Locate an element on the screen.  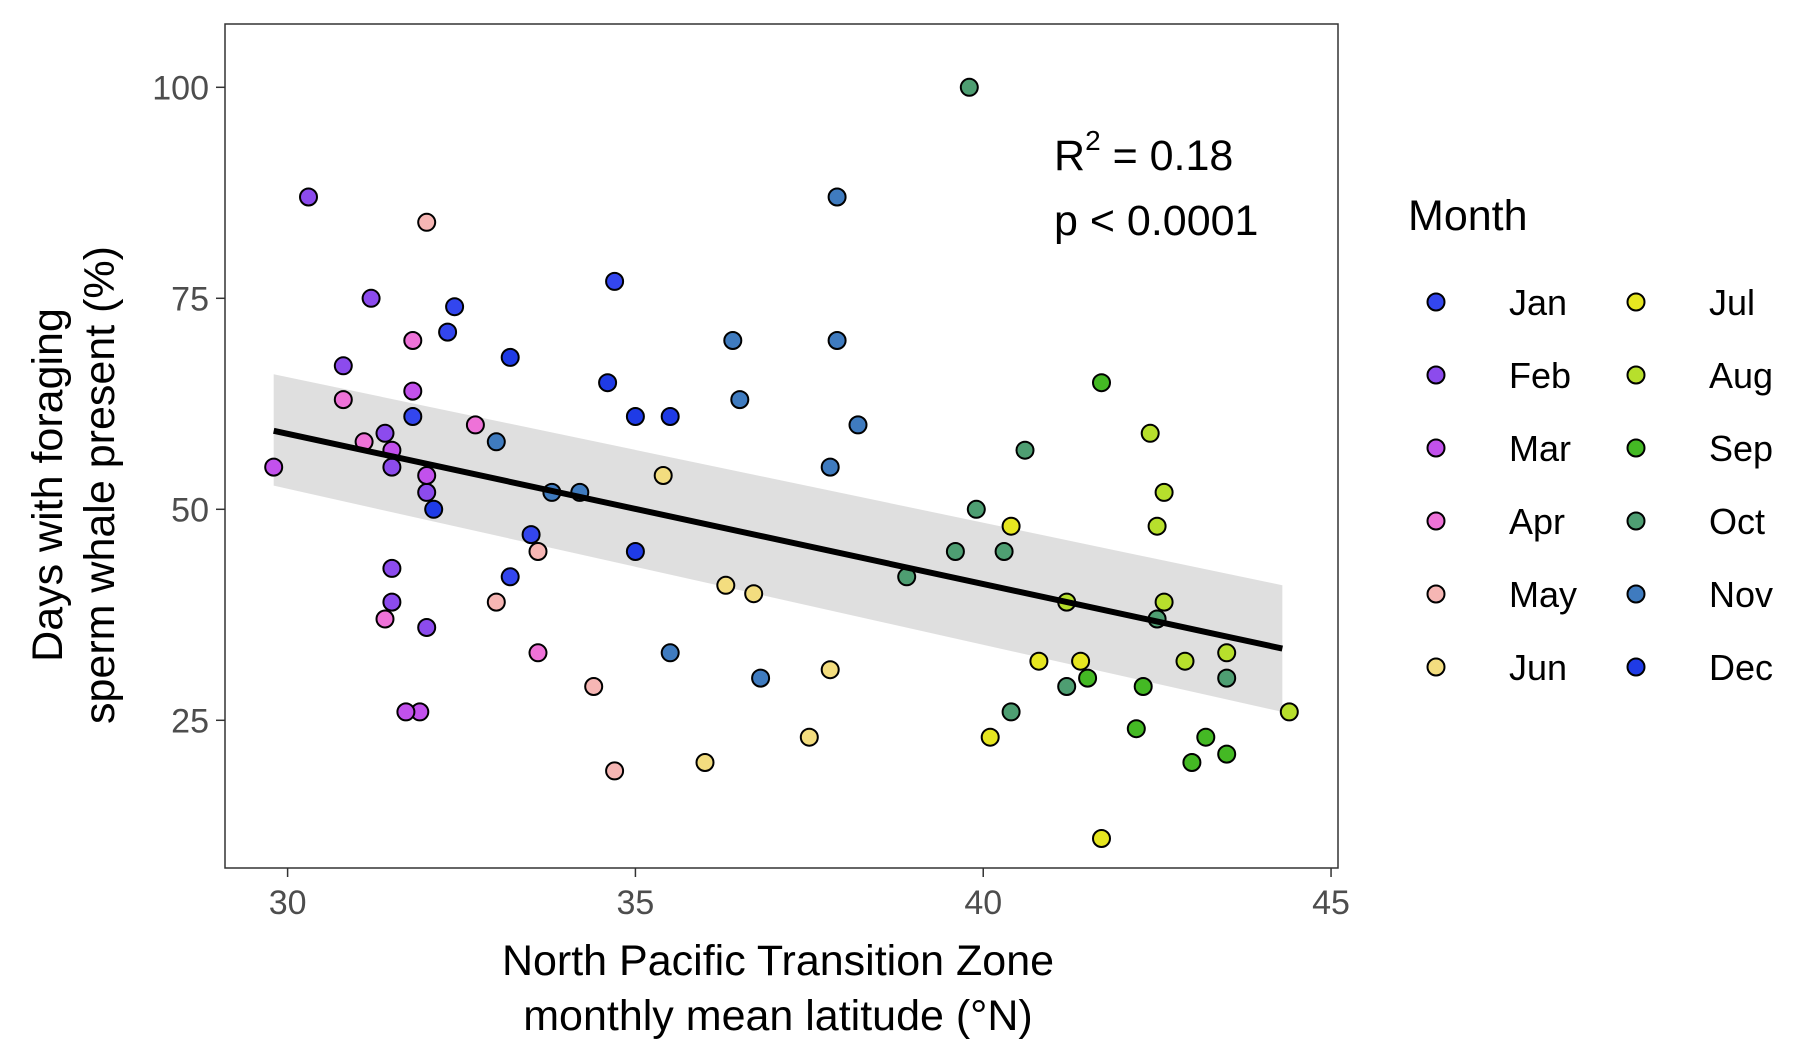
legend-key-nov is located at coordinates (1636, 594).